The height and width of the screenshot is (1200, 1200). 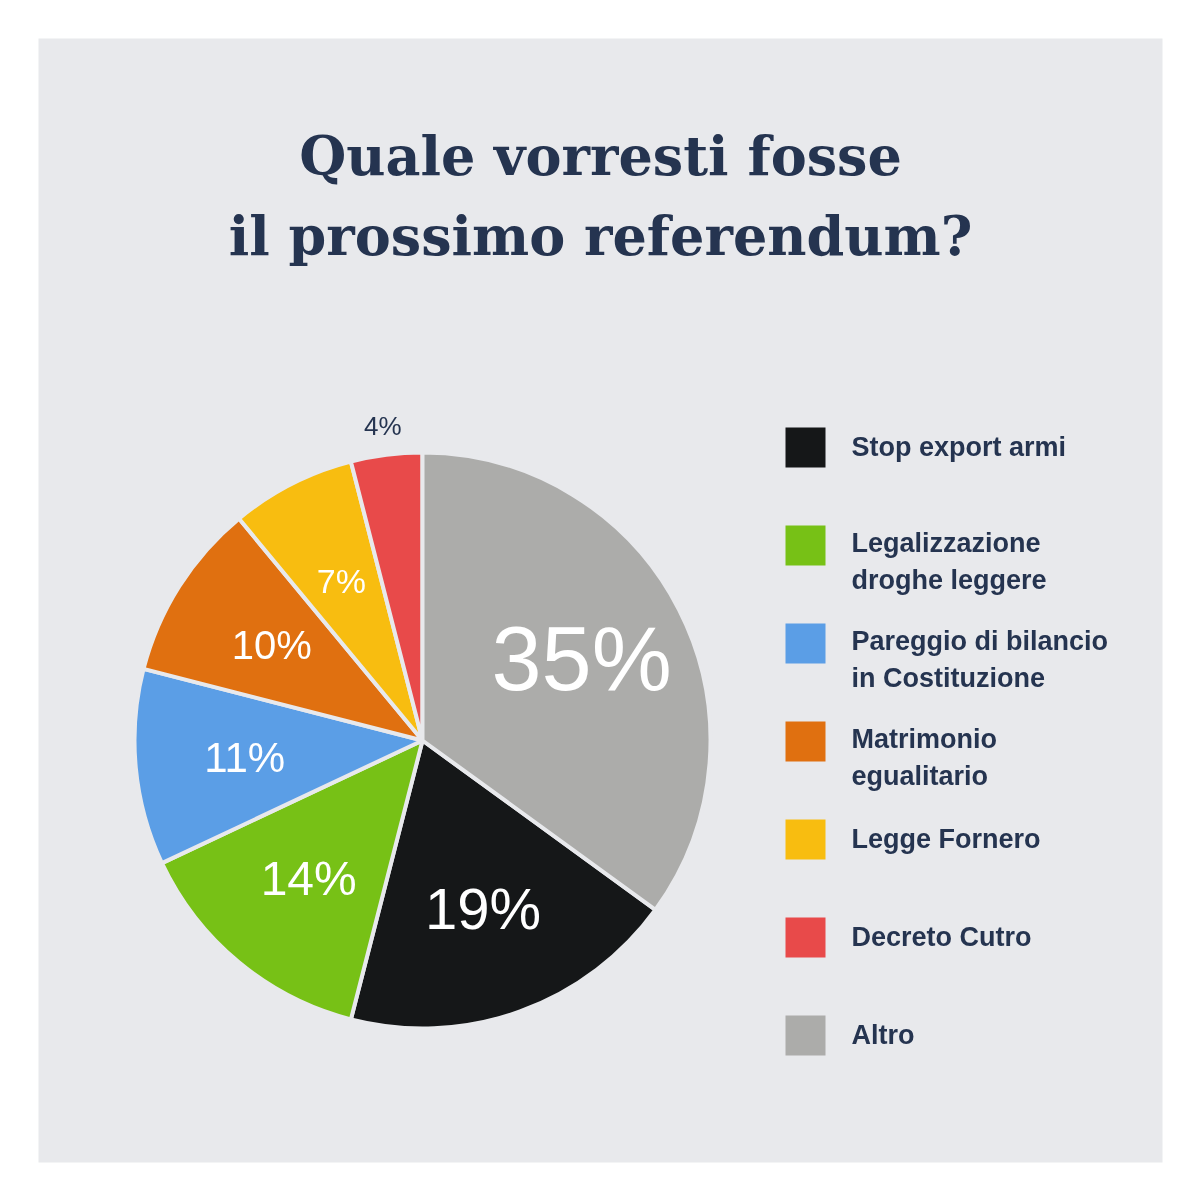 I want to click on data-label: 4%, so click(x=383, y=426).